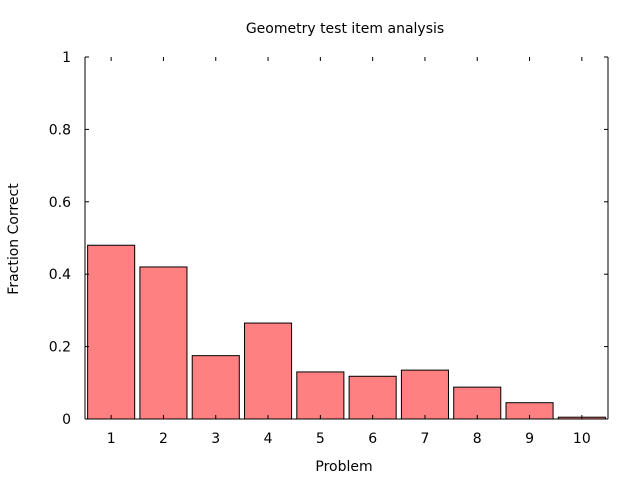  Describe the element at coordinates (66, 420) in the screenshot. I see `y-tick-label: 0` at that location.